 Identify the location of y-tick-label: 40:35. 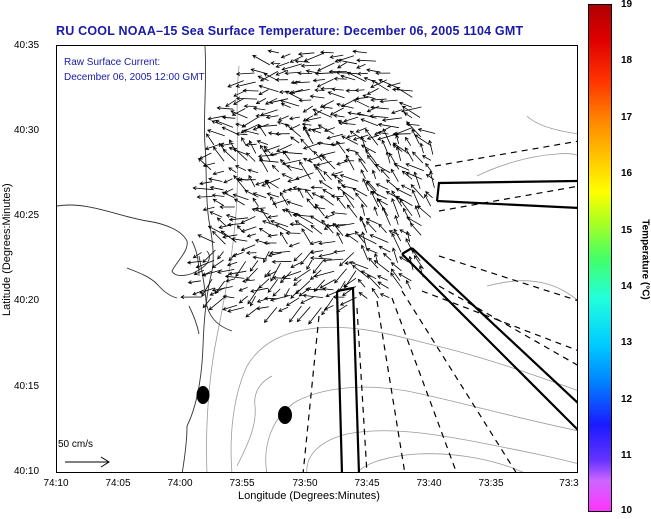
(27, 45).